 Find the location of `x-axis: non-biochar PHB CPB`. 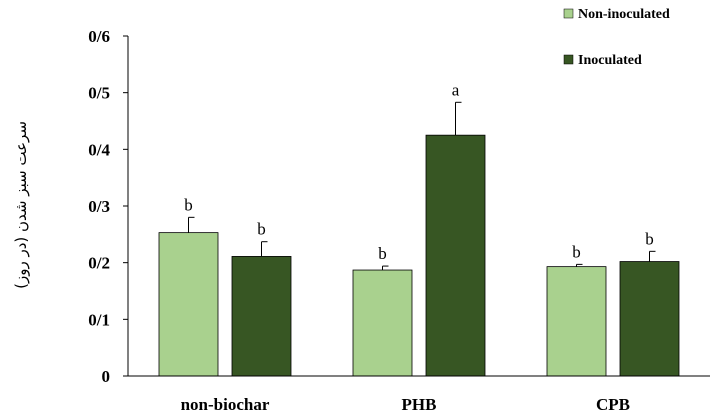

x-axis: non-biochar PHB CPB is located at coordinates (419, 394).